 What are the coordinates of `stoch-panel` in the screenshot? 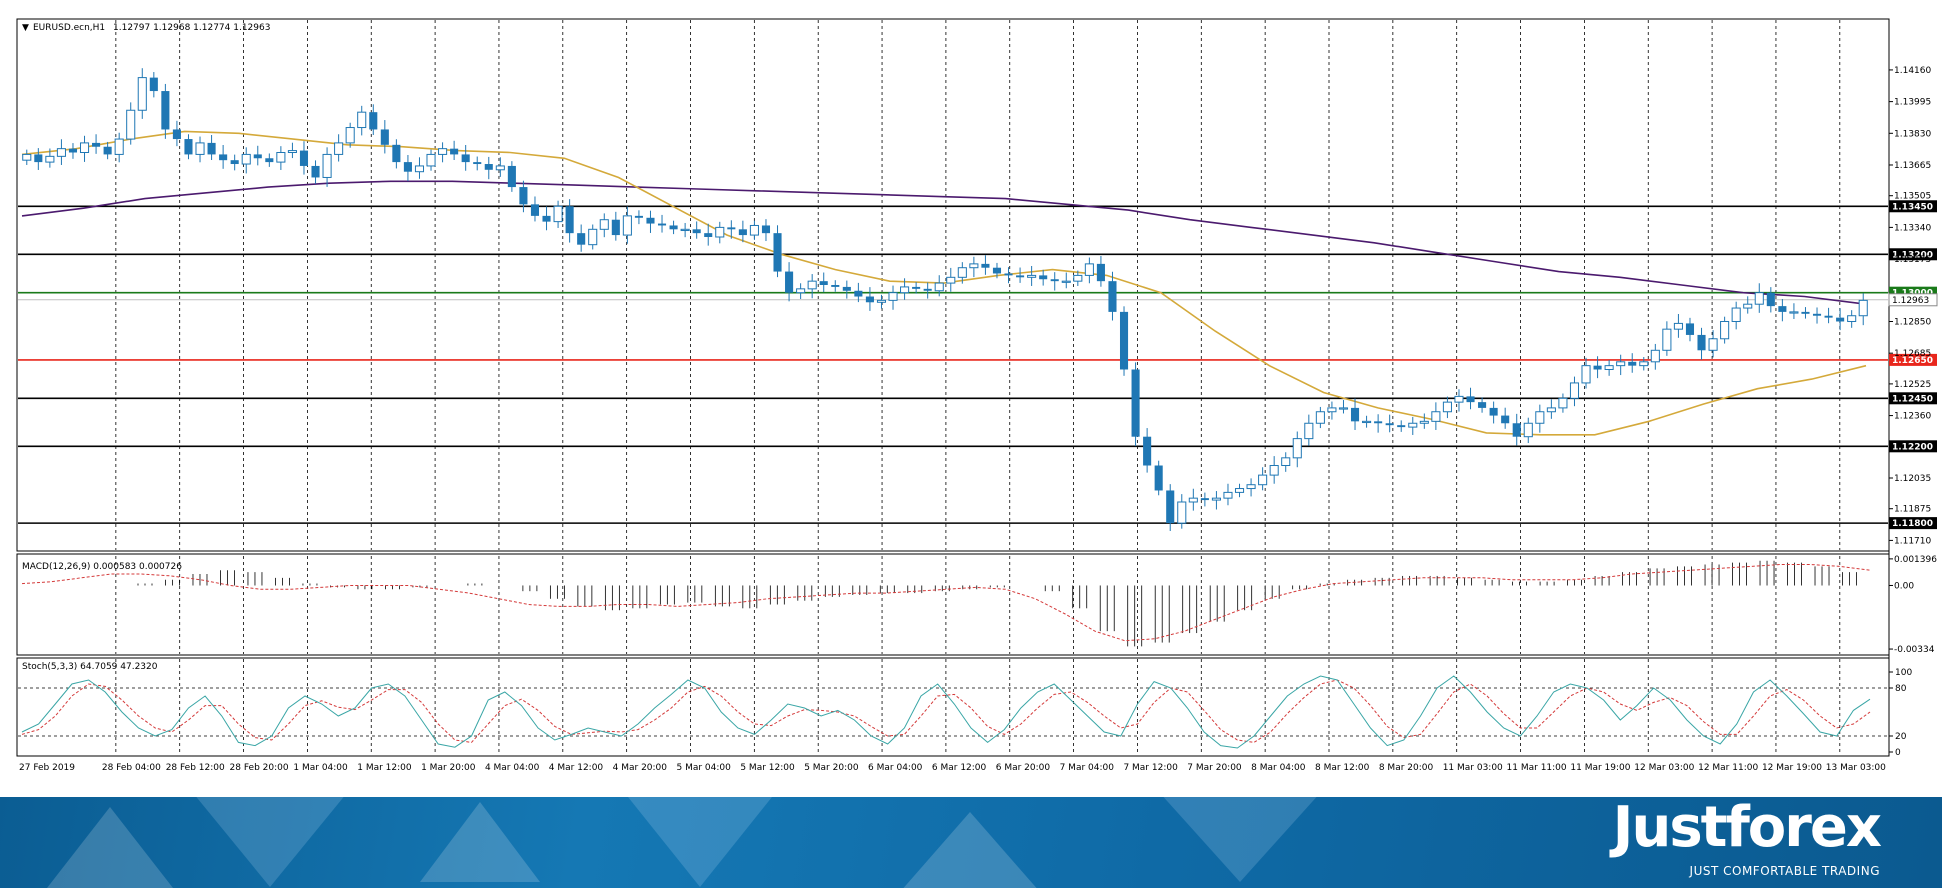 It's located at (953, 707).